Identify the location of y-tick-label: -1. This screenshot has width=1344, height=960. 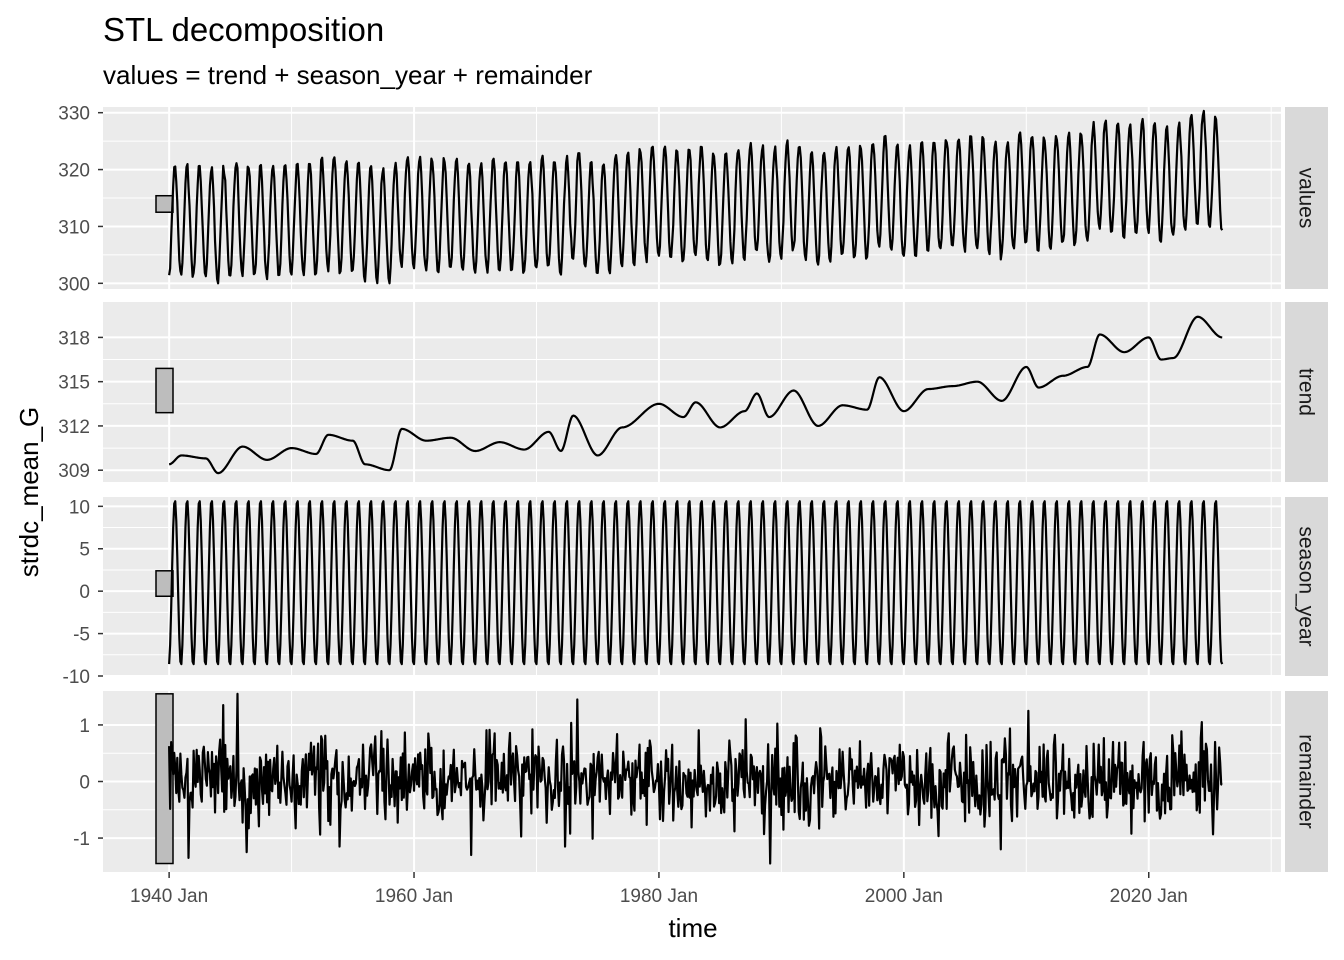
(81, 839).